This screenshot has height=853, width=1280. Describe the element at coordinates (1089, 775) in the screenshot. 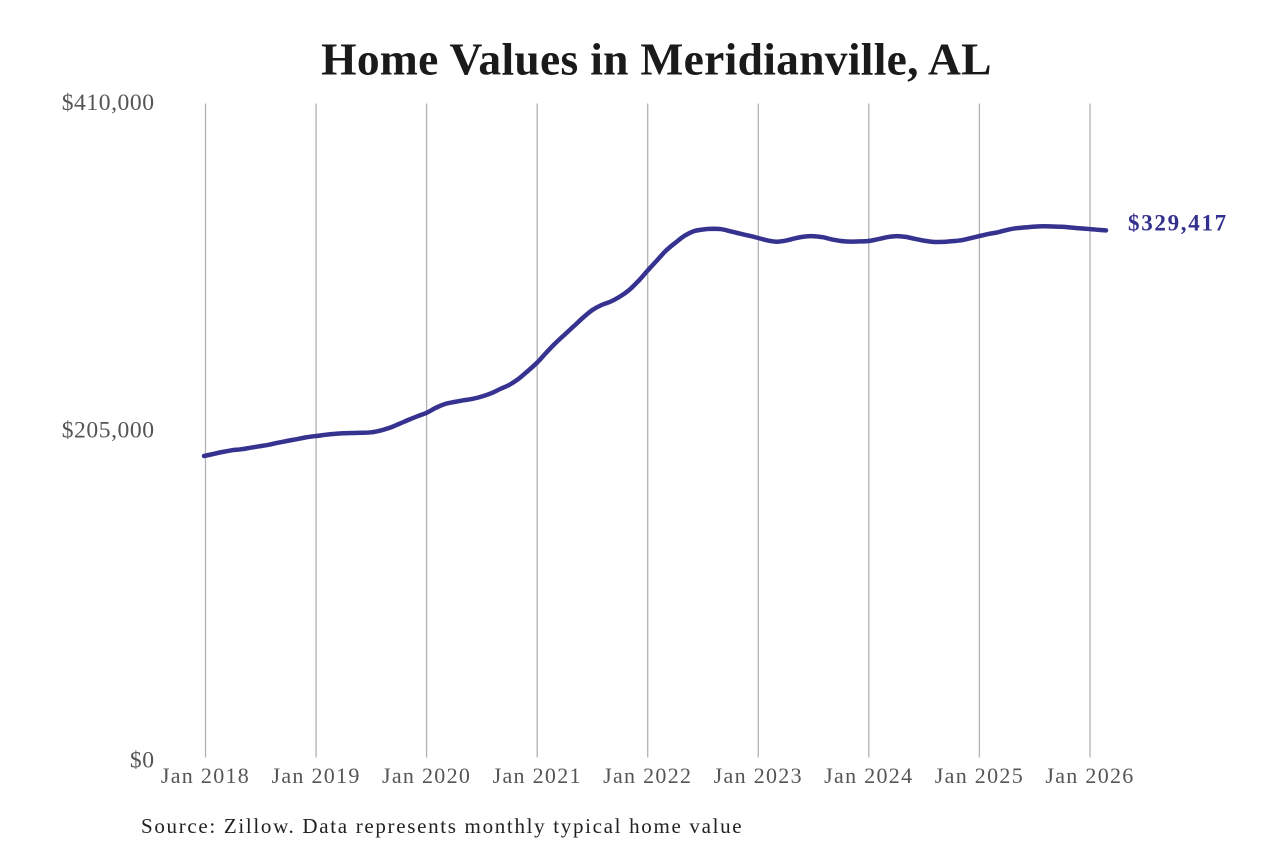

I see `svg-text: Jan 2026` at that location.